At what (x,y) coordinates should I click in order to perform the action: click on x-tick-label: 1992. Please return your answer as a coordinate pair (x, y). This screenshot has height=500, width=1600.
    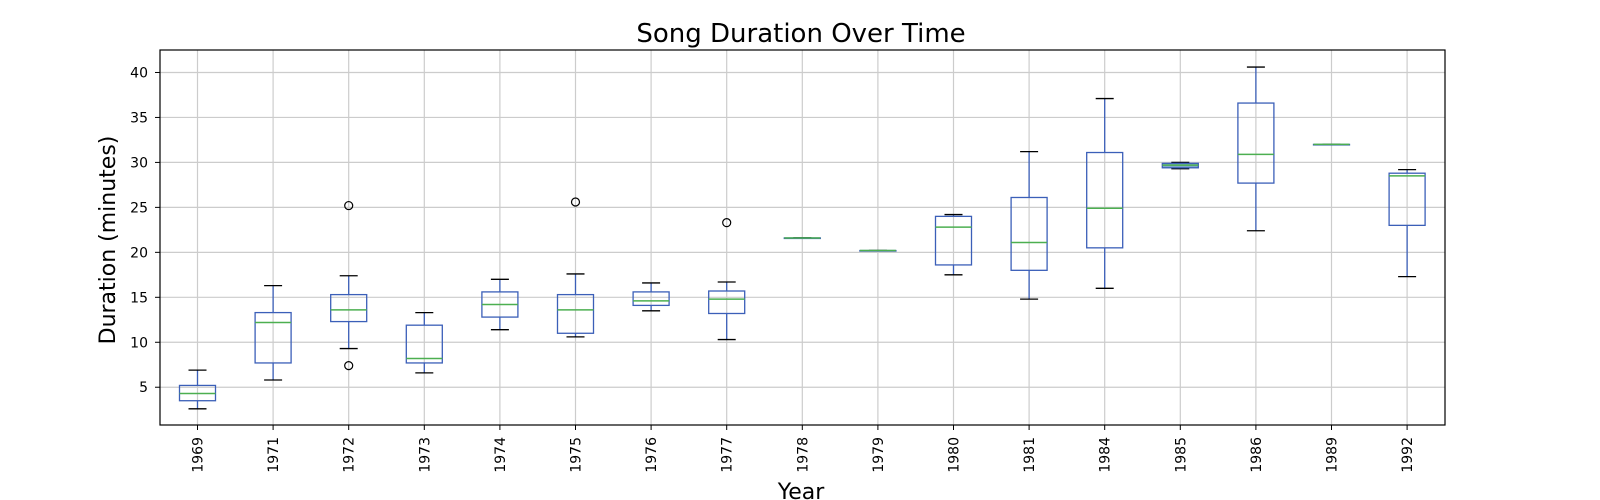
    Looking at the image, I should click on (1408, 455).